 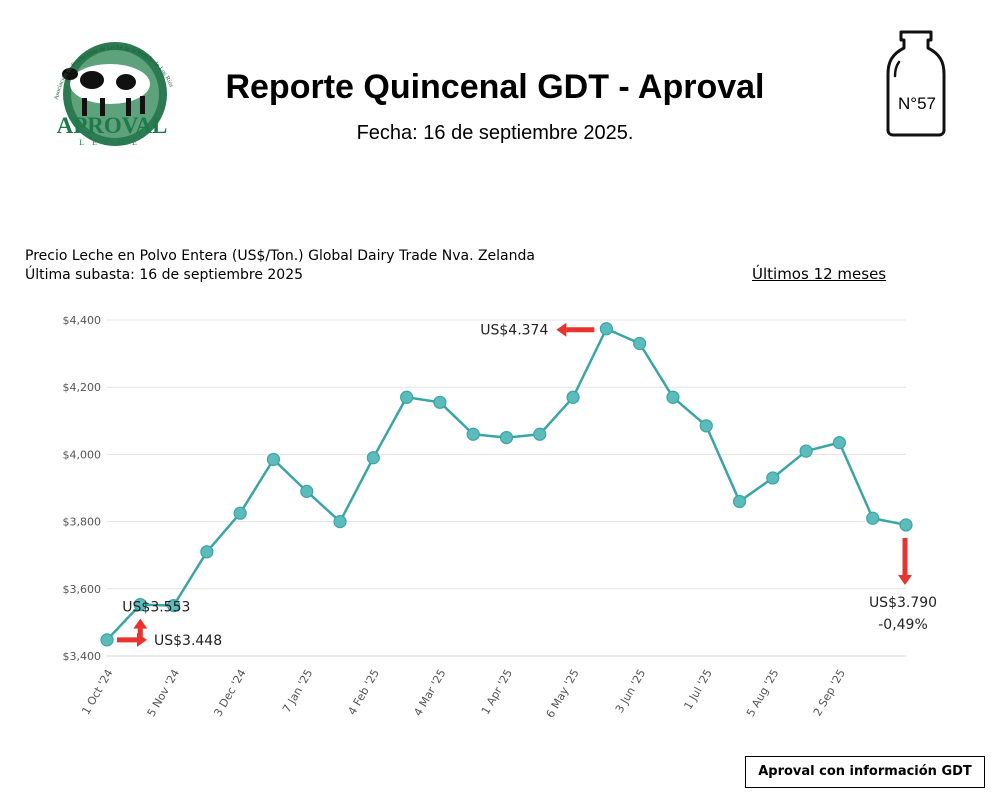 I want to click on annotation-last-change: -0,49%, so click(x=903, y=625).